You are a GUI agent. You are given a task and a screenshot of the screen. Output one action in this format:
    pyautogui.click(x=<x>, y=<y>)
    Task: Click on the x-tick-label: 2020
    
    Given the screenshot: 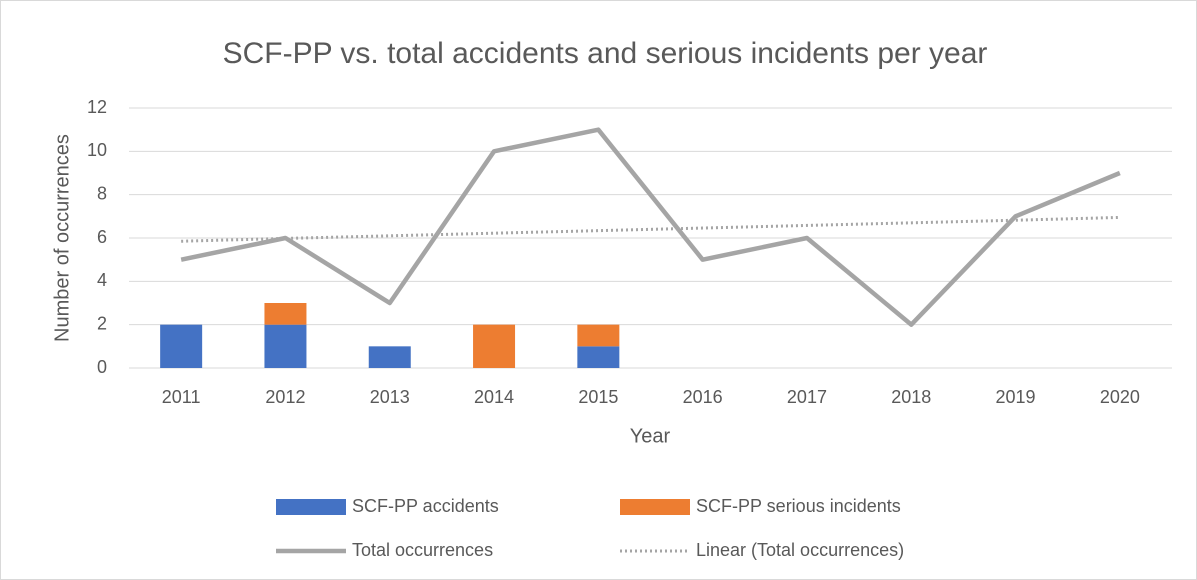 What is the action you would take?
    pyautogui.click(x=1120, y=397)
    